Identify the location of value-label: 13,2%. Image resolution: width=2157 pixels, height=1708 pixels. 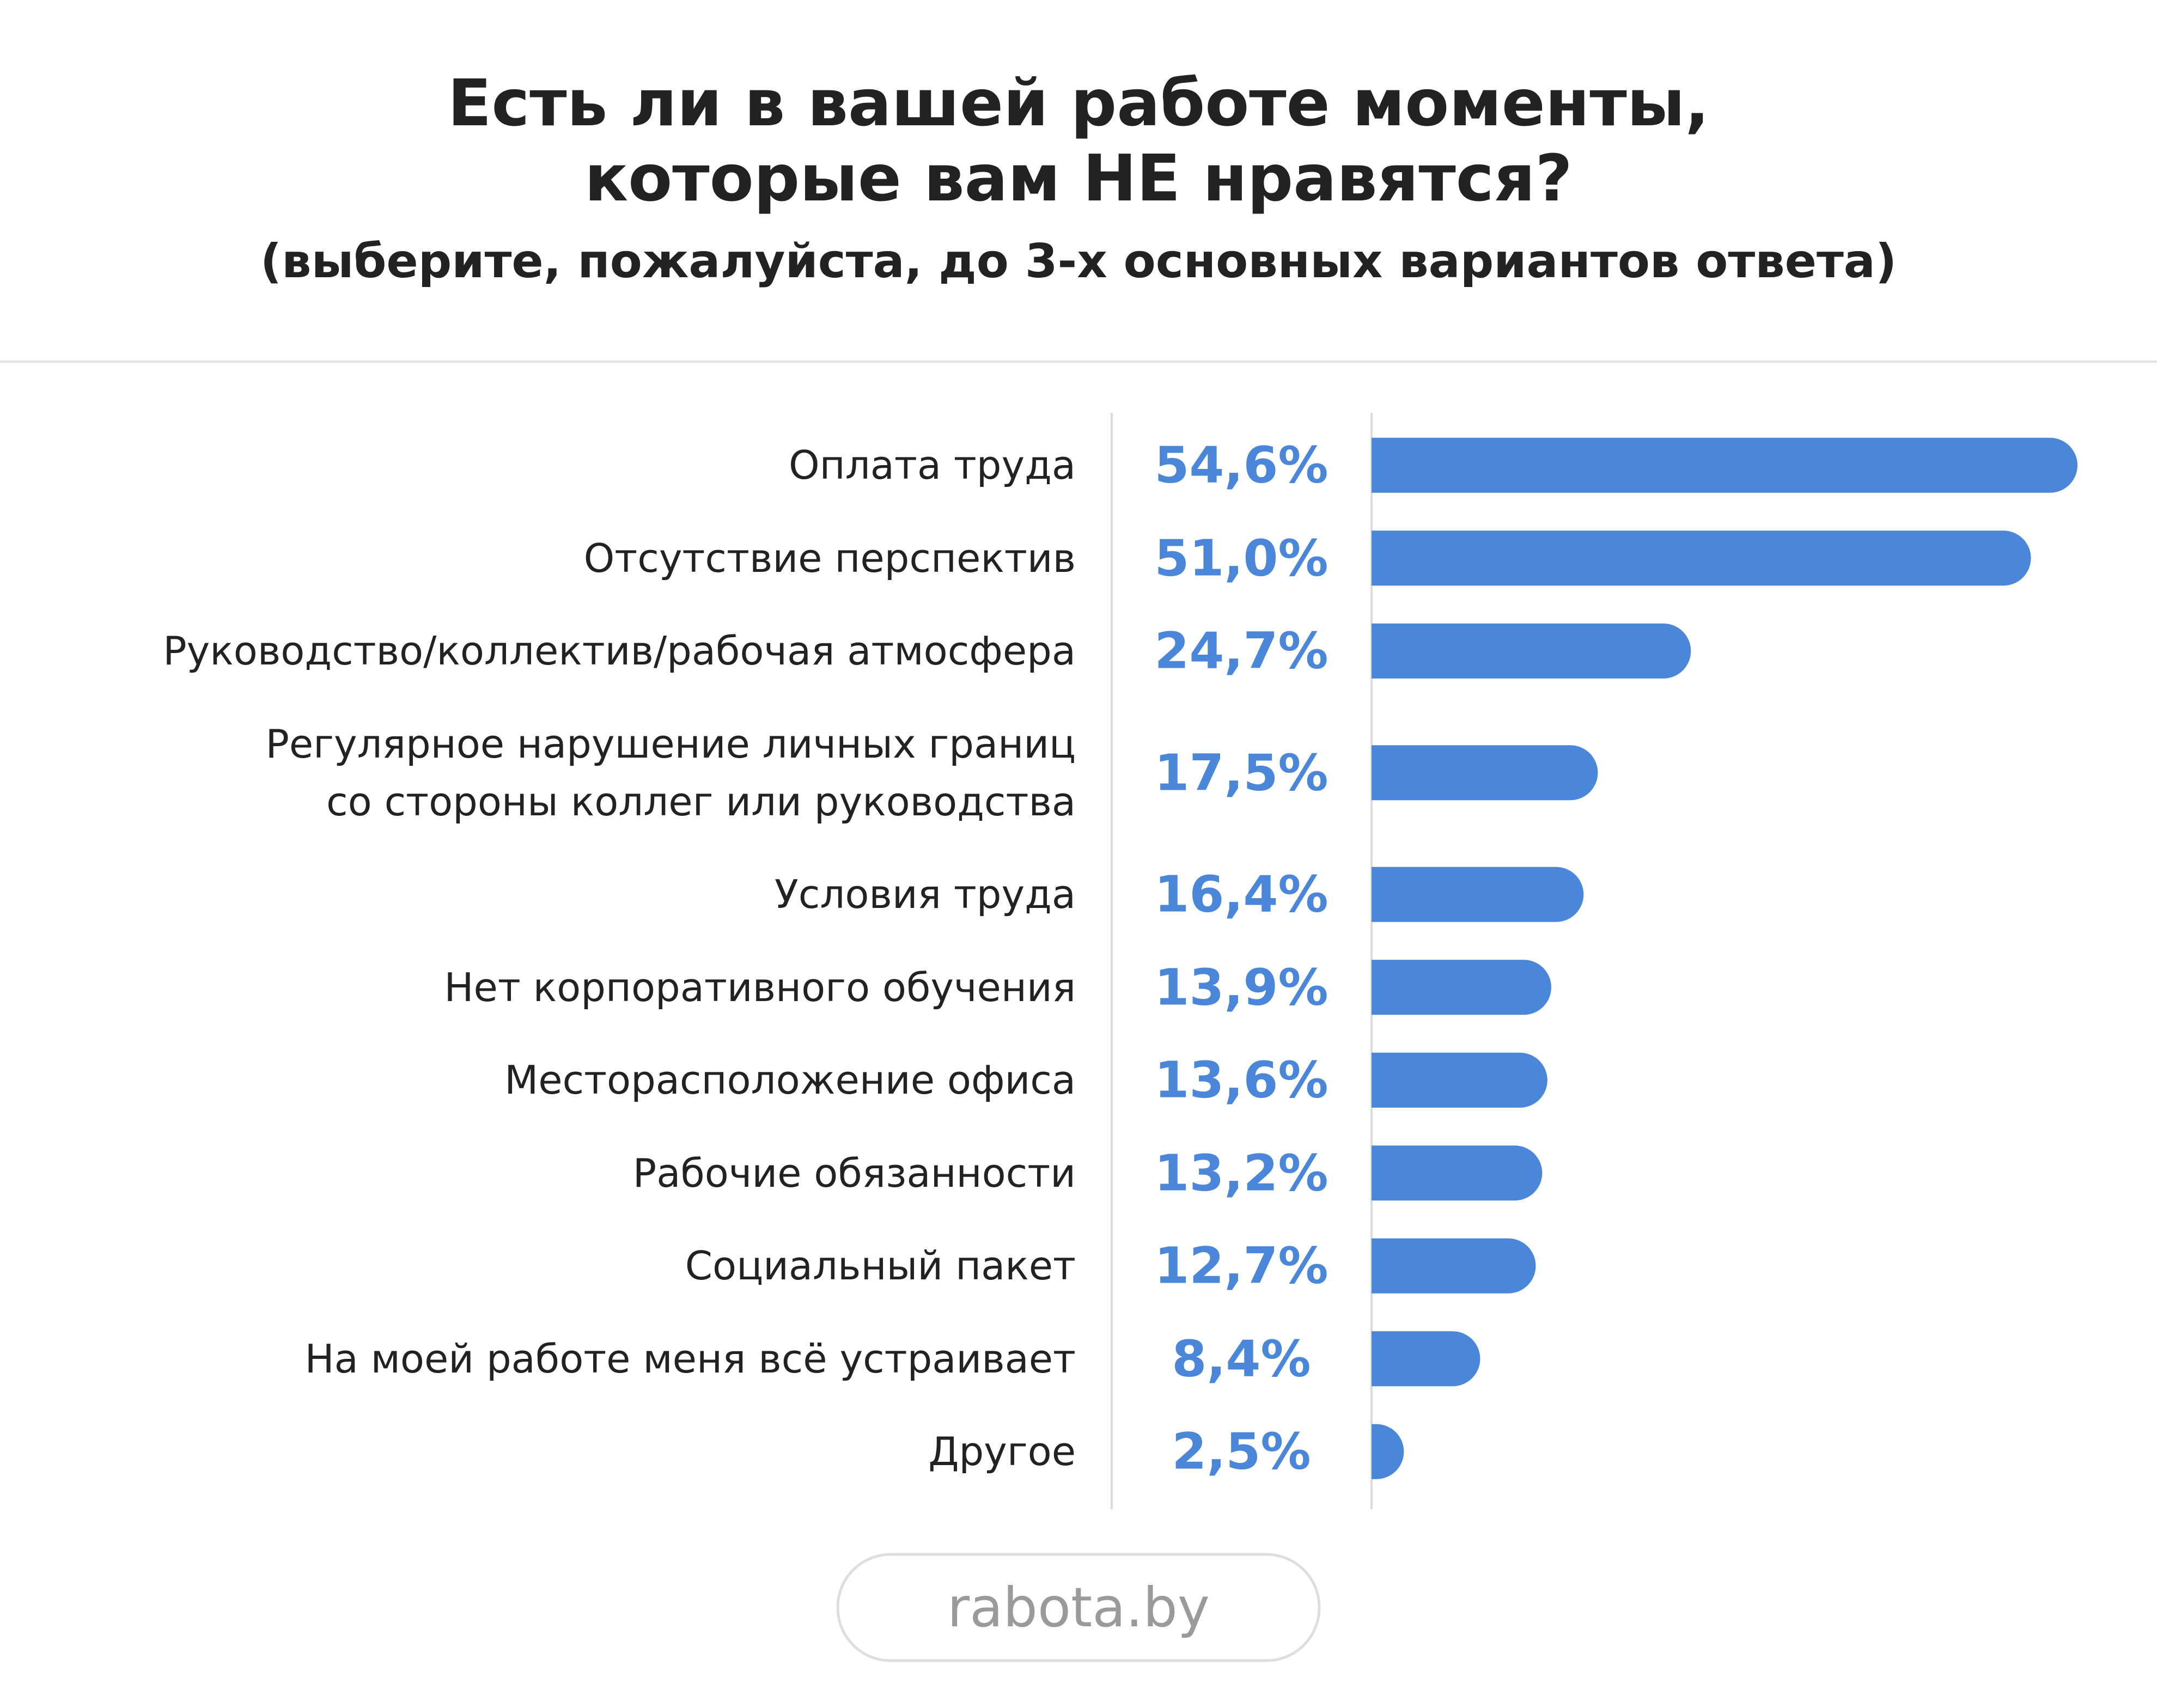
(1241, 1173).